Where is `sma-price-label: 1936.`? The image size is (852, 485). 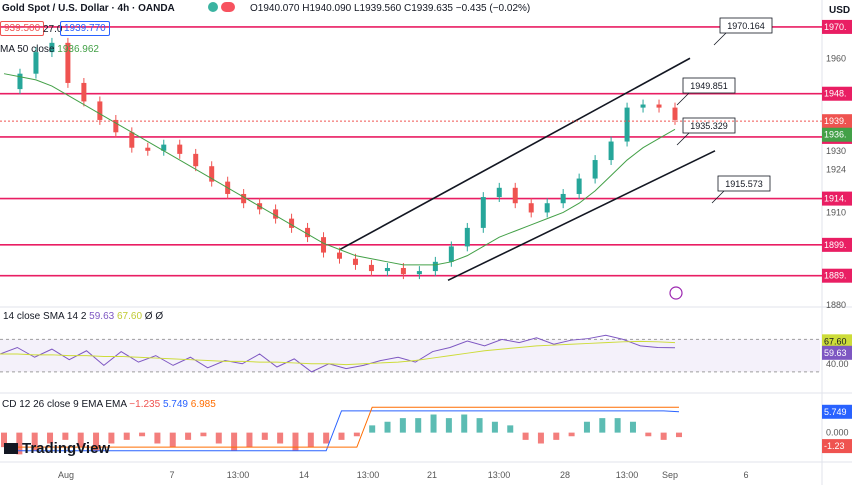 sma-price-label: 1936. is located at coordinates (835, 135).